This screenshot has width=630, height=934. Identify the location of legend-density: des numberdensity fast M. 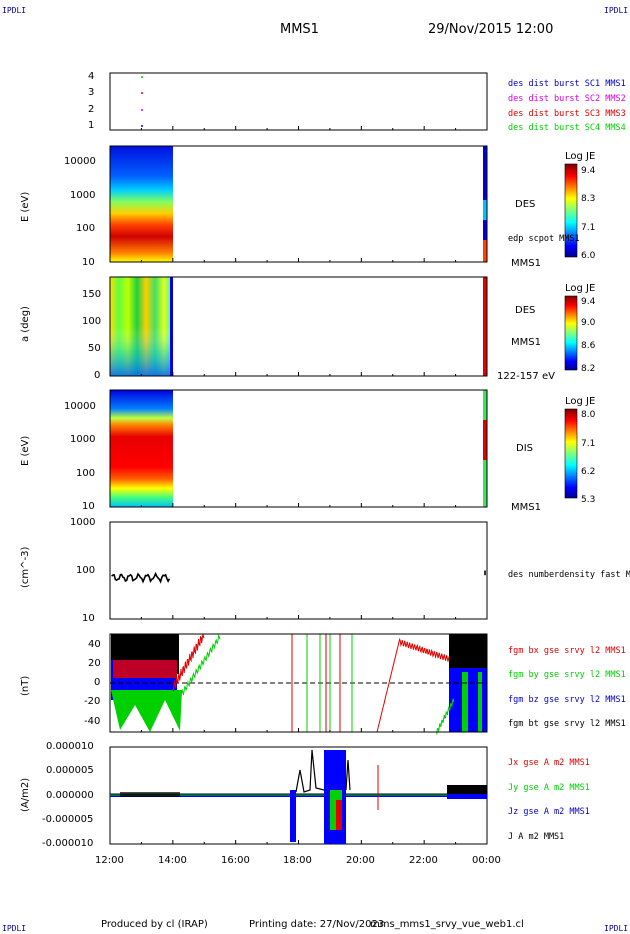
(569, 575).